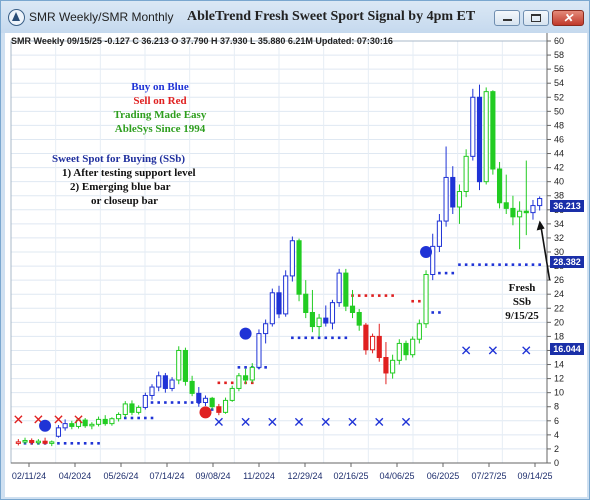 The height and width of the screenshot is (500, 590). Describe the element at coordinates (16, 17) in the screenshot. I see `app-logo-icon` at that location.